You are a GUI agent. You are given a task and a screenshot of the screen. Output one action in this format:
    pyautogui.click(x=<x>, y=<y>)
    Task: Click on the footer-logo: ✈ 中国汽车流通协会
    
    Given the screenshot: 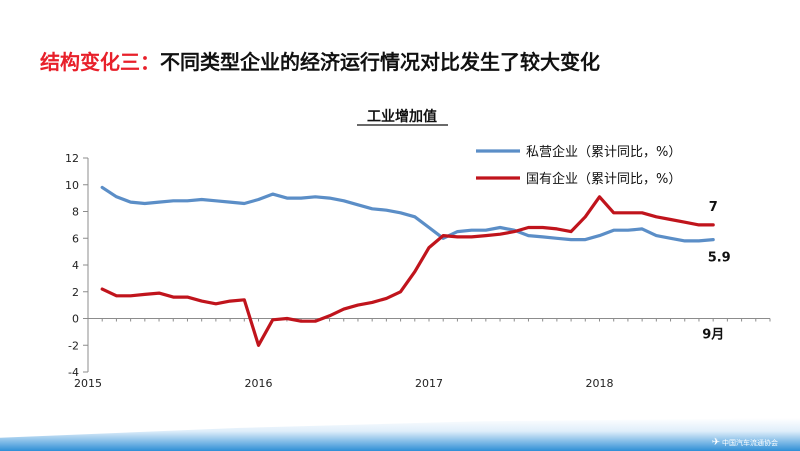 What is the action you would take?
    pyautogui.click(x=745, y=442)
    